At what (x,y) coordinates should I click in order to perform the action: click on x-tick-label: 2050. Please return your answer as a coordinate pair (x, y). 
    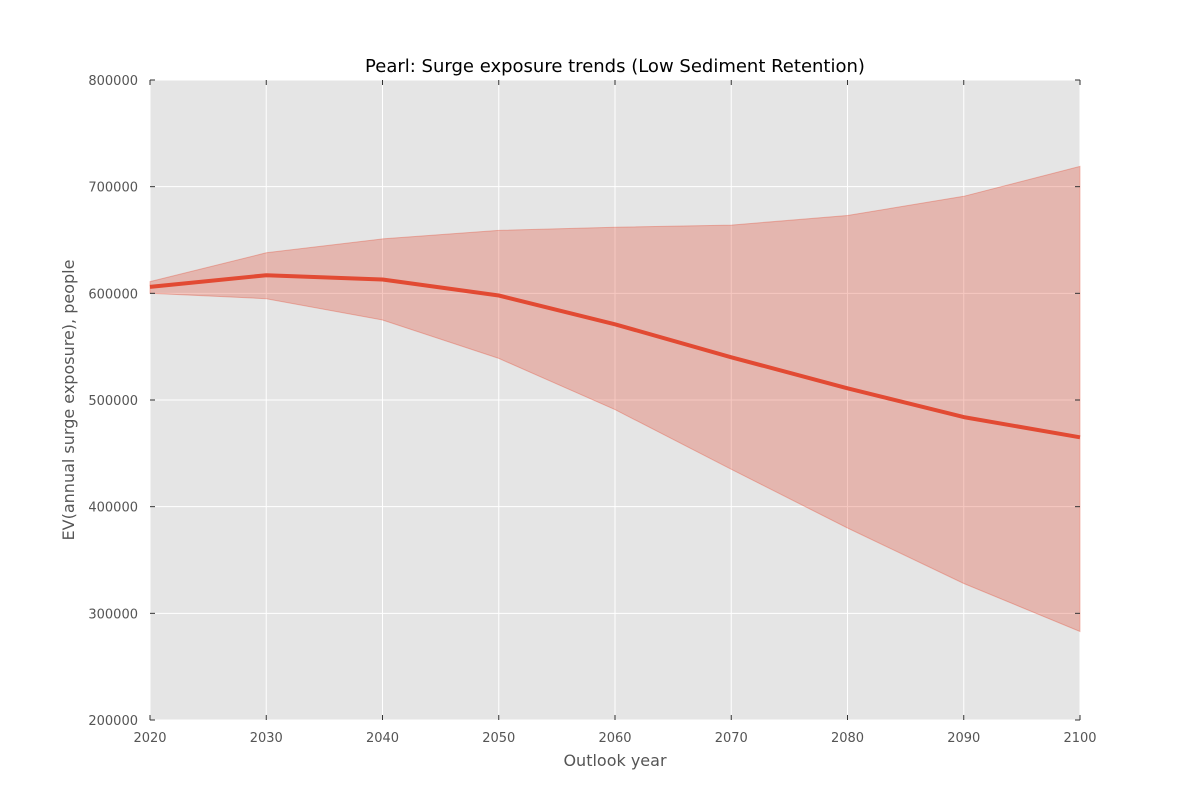
    Looking at the image, I should click on (498, 738).